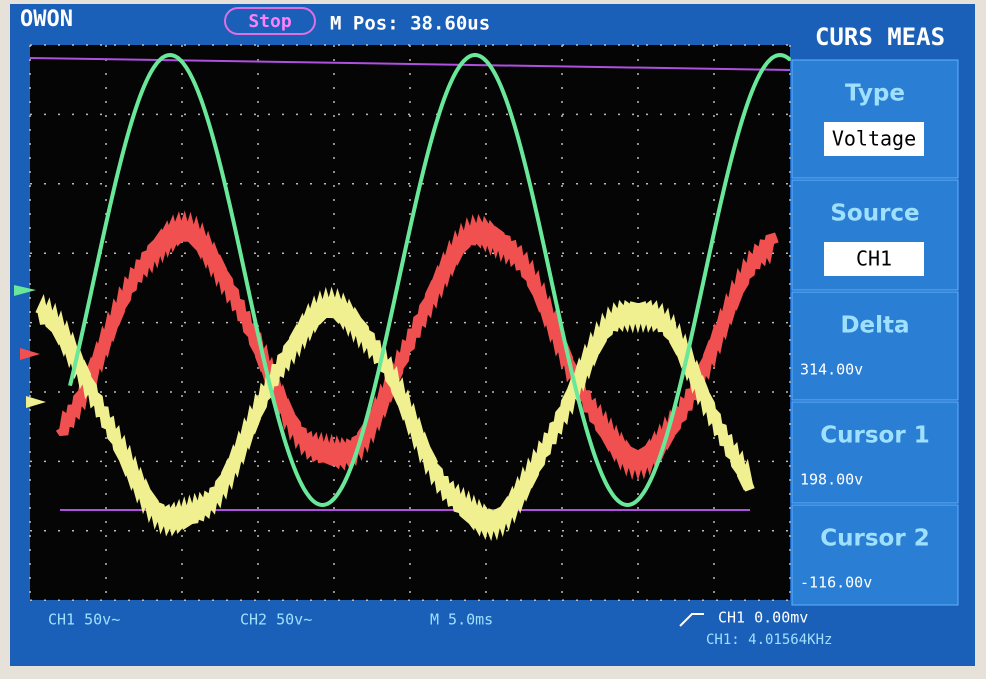 This screenshot has width=986, height=679. What do you see at coordinates (410, 24) in the screenshot?
I see `position: M Pos: 38.60us` at bounding box center [410, 24].